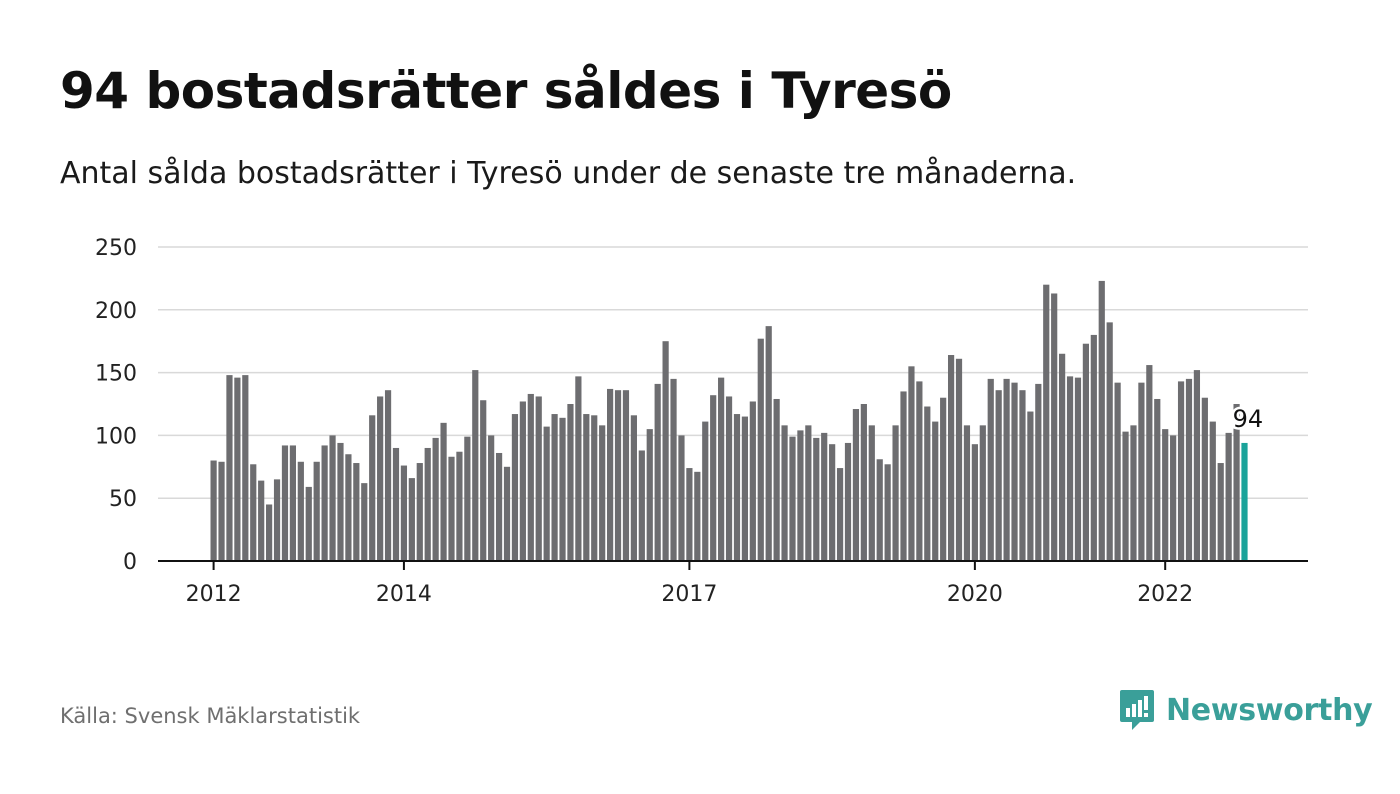 The width and height of the screenshot is (1400, 794). Describe the element at coordinates (689, 594) in the screenshot. I see `x-tick-label: 2017` at that location.